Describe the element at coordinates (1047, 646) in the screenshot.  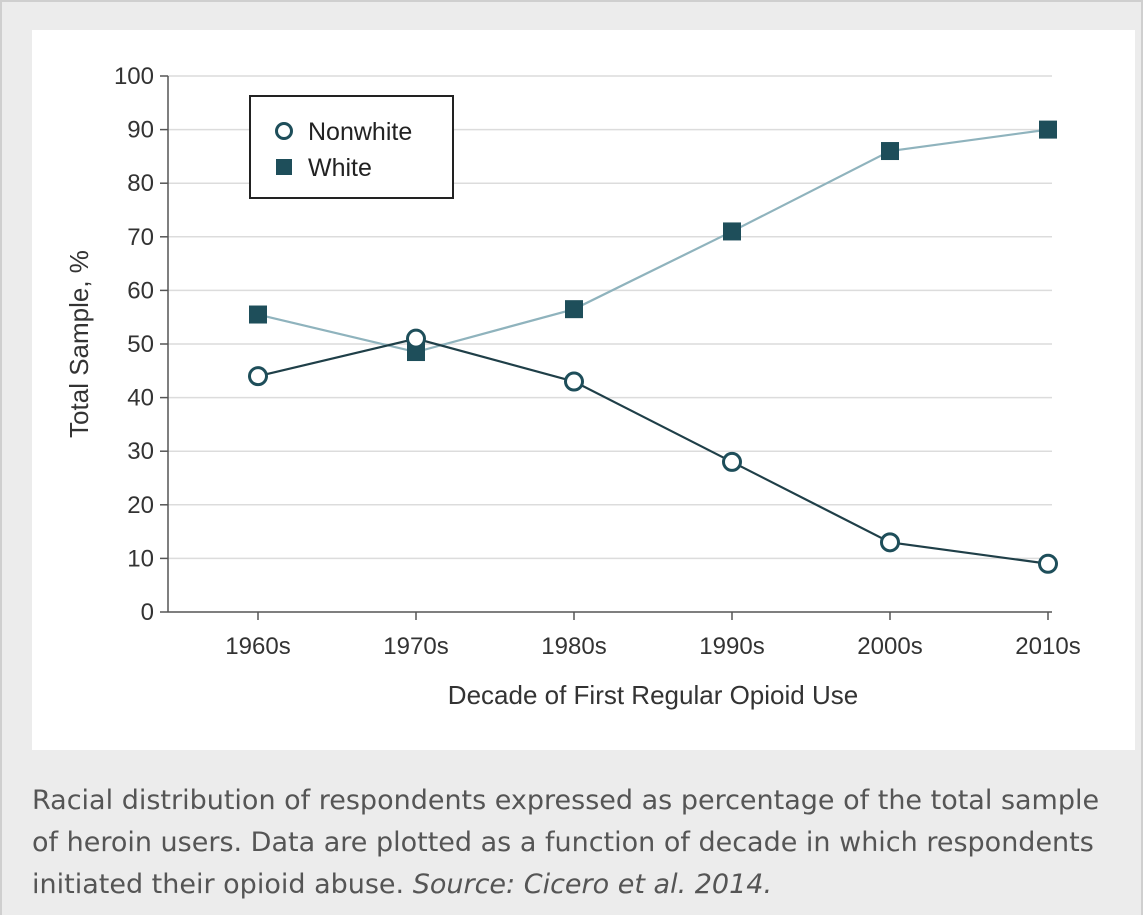
I see `x-tick-label: 2010s` at that location.